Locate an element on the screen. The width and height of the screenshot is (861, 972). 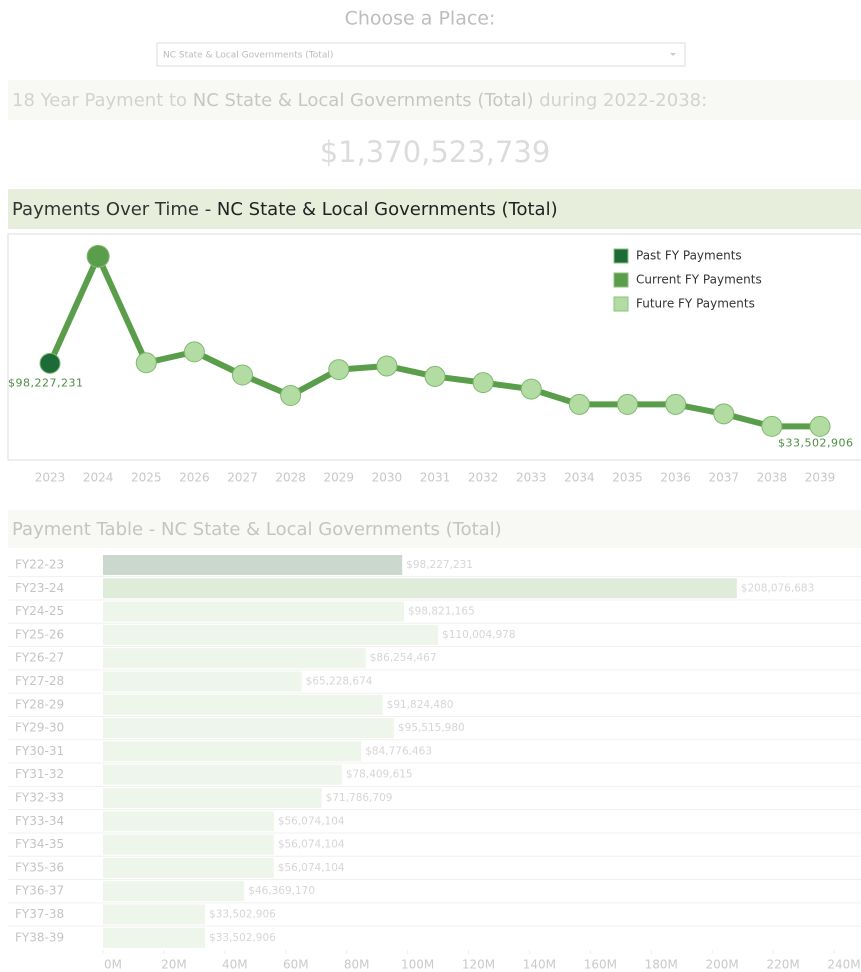
x-tick-label: 100M is located at coordinates (417, 965).